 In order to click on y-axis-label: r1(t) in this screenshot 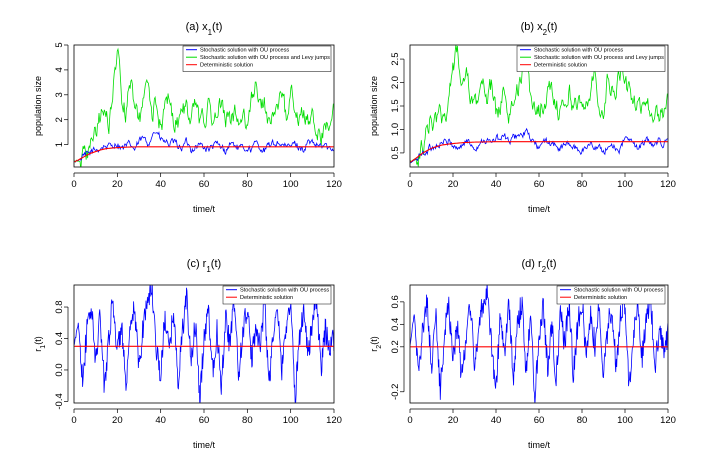, I will do `click(40, 343)`.